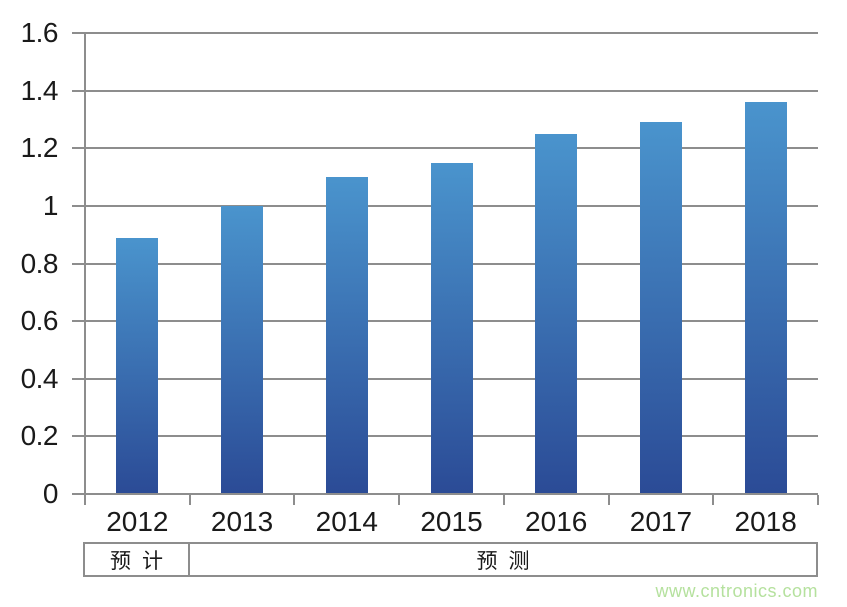 Image resolution: width=847 pixels, height=607 pixels. I want to click on x-axis-label-2016: 2016, so click(556, 521).